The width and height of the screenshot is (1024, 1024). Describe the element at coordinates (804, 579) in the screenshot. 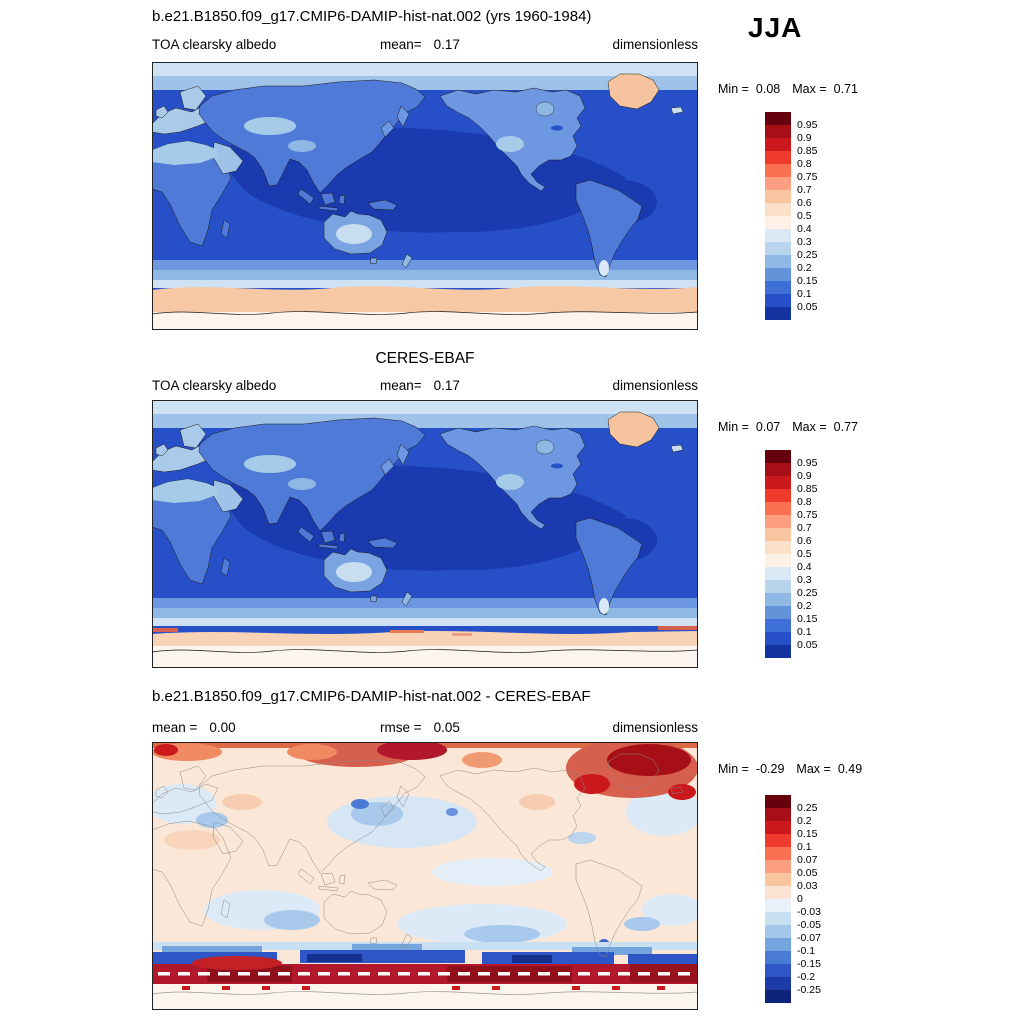

I see `colorbar-label: 0.3` at that location.